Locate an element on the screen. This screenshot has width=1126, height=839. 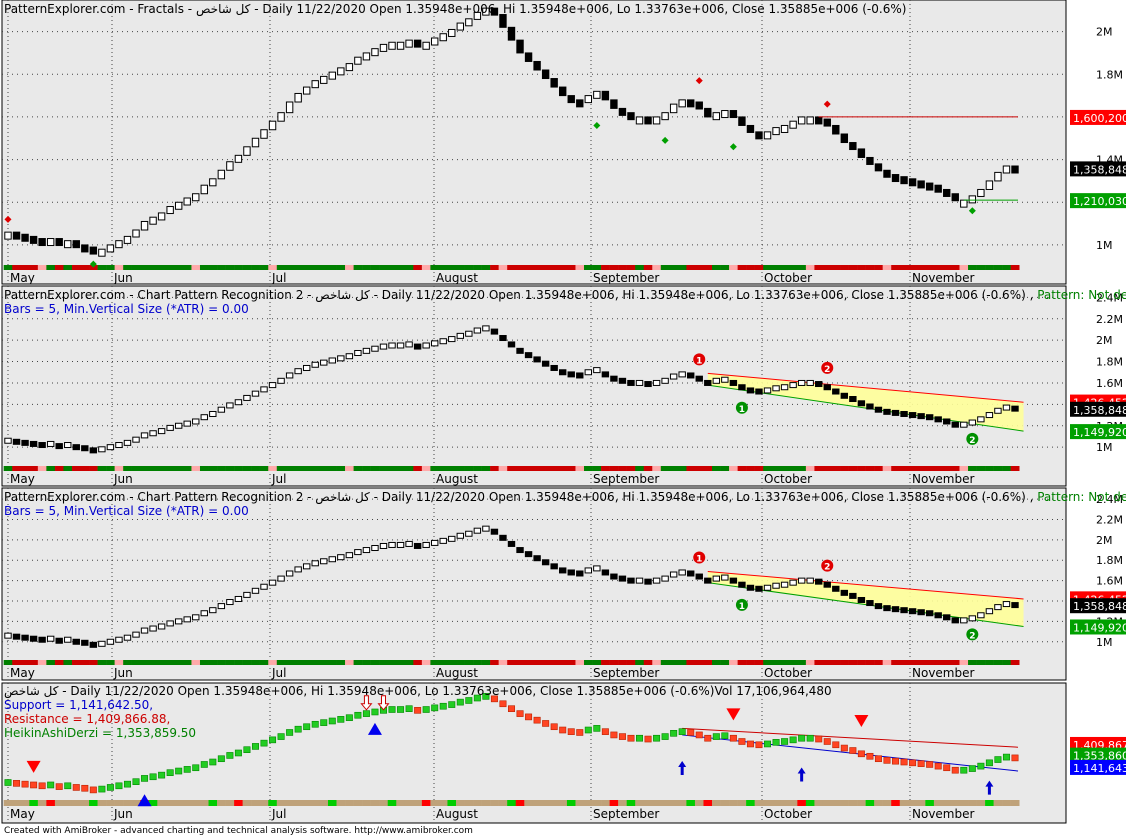
pattern2-y-tick-label: 1.8M is located at coordinates (1109, 560).